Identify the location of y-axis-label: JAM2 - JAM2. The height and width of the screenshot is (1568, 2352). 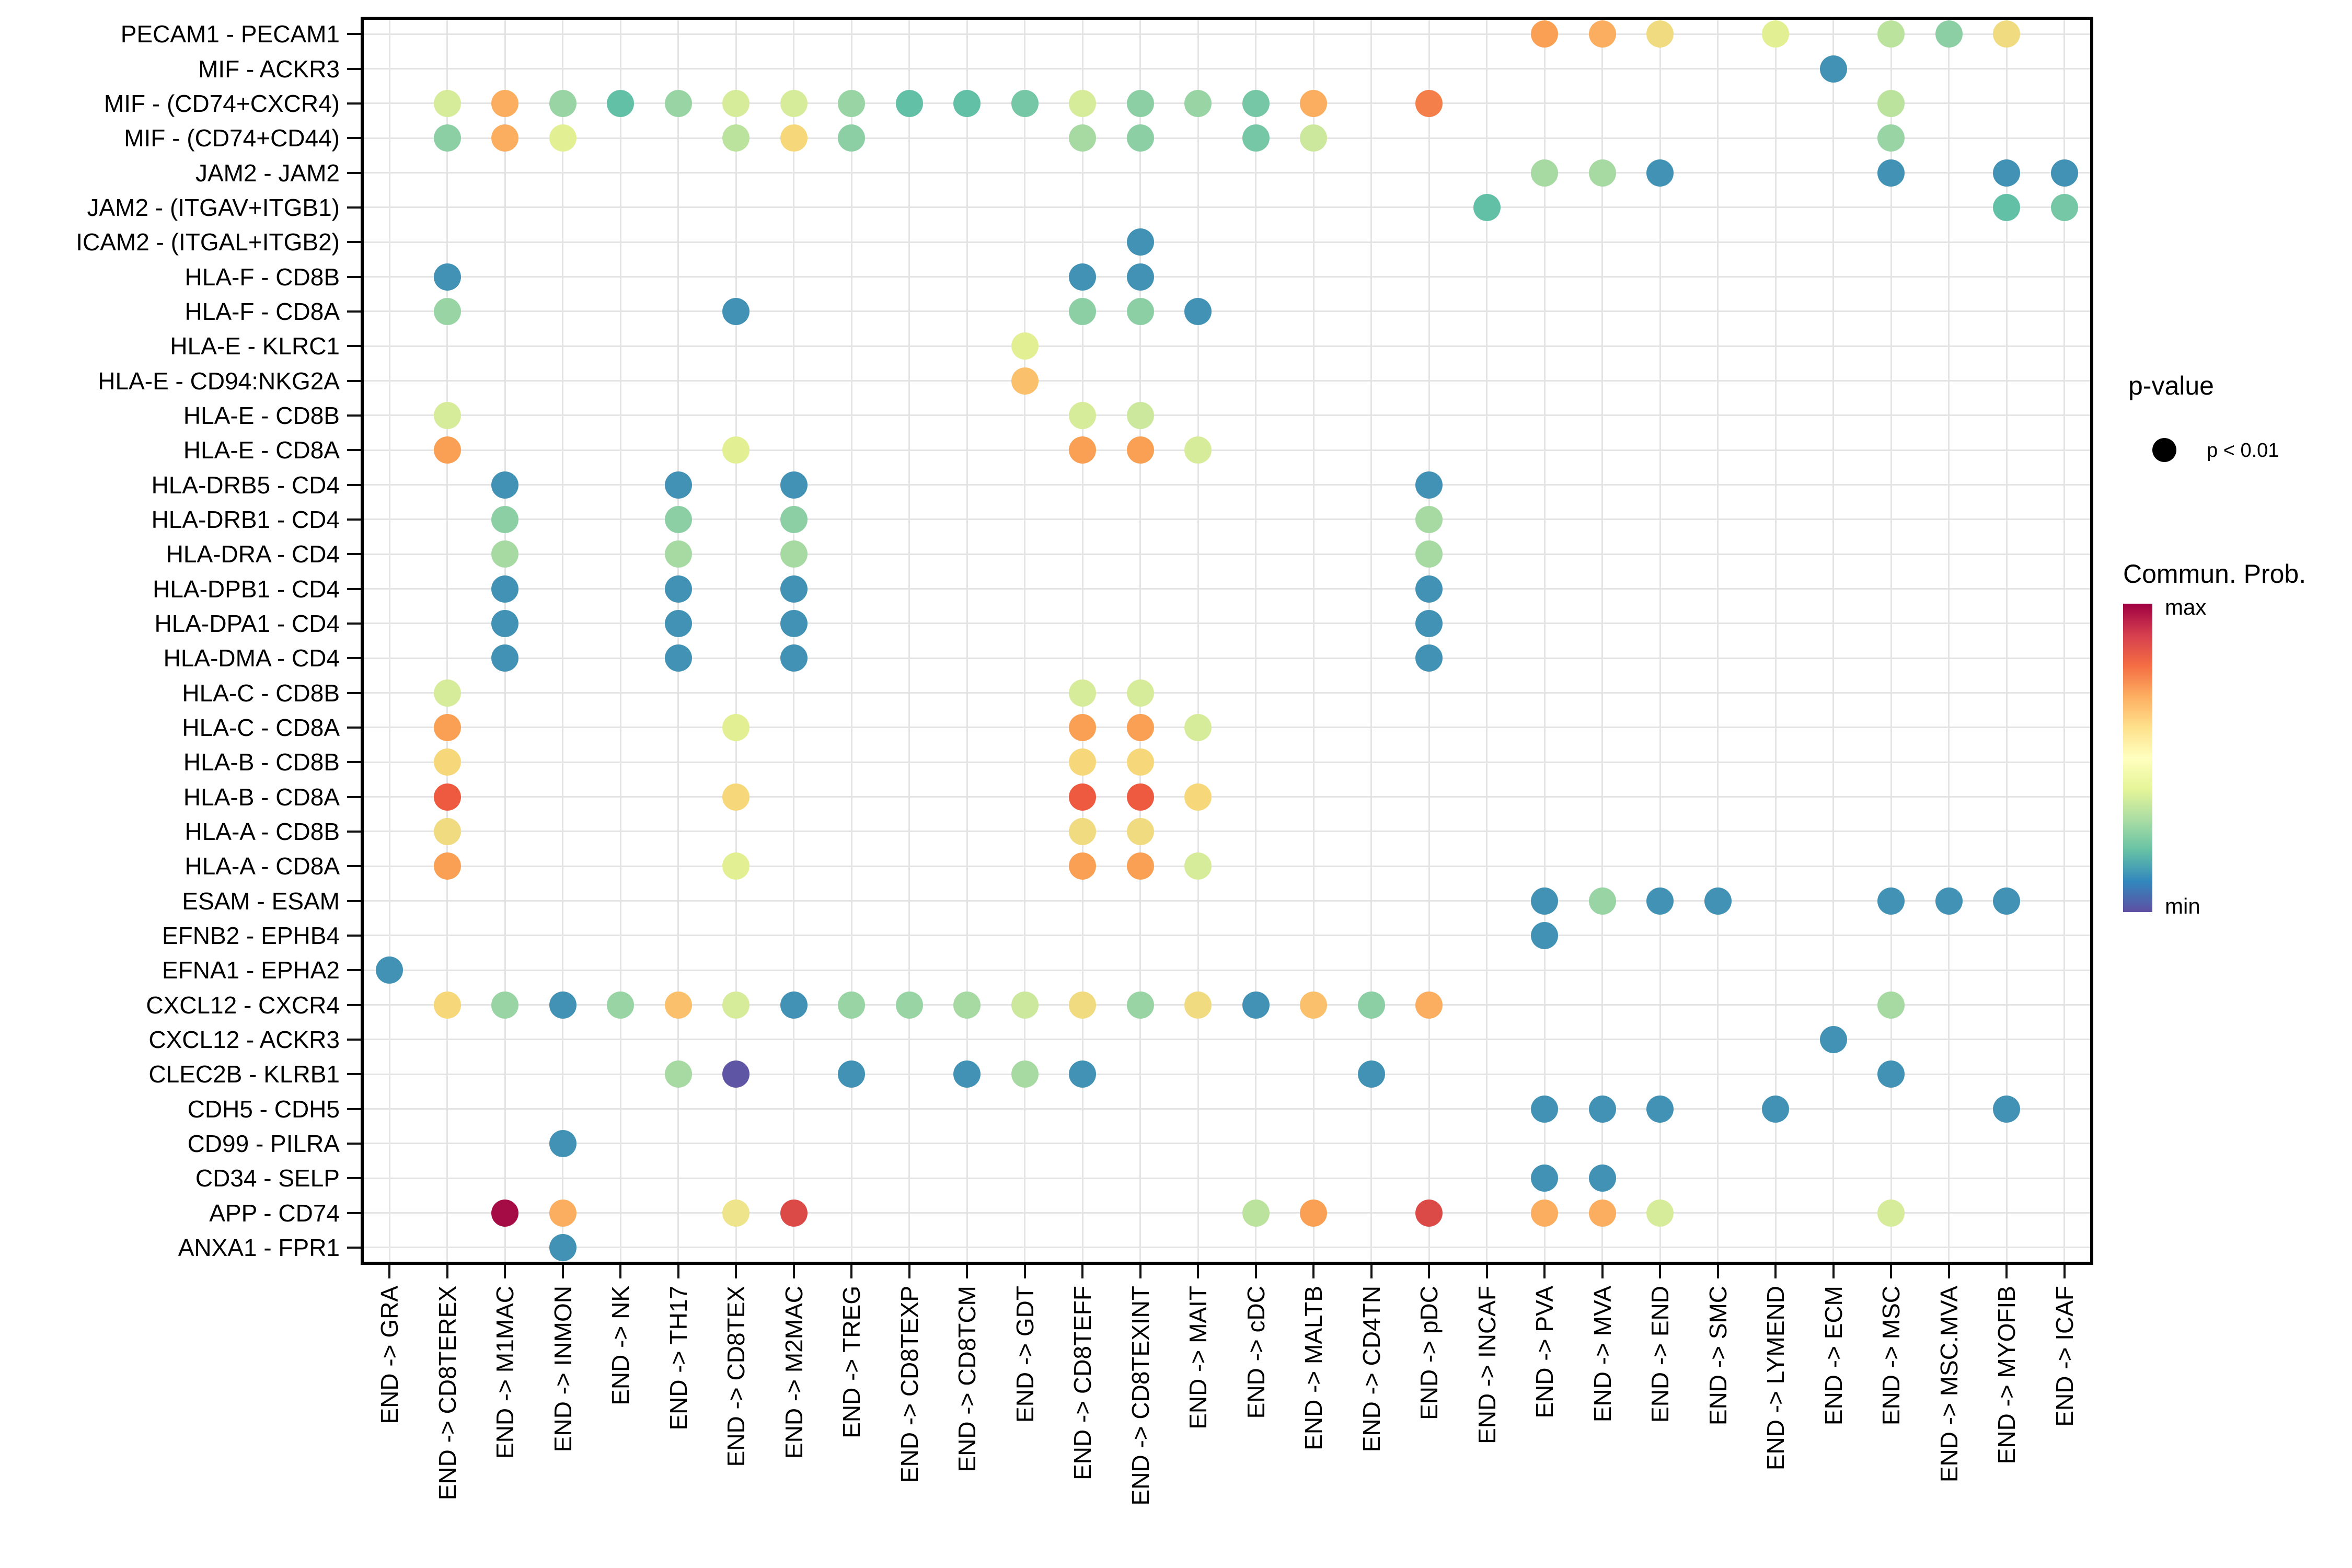
(267, 173).